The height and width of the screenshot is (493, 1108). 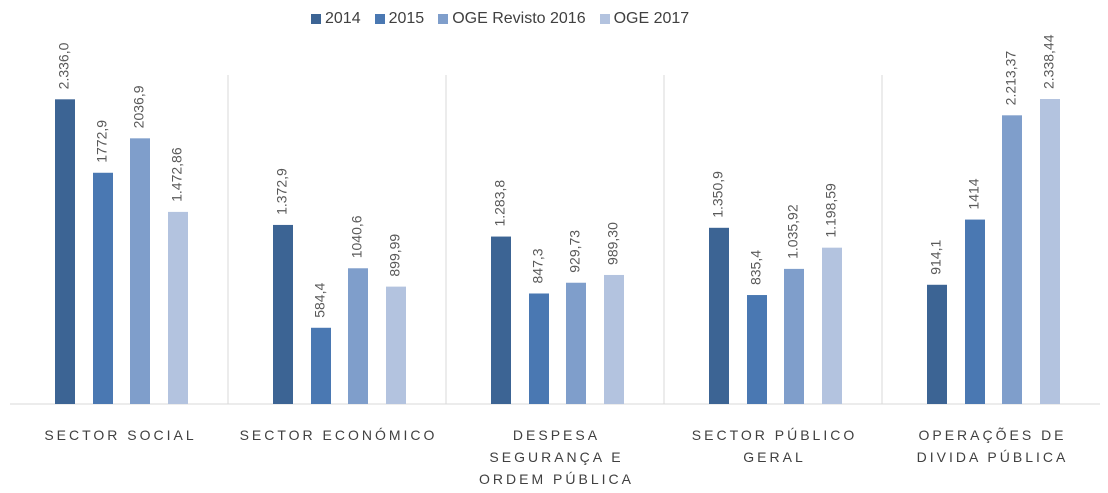 What do you see at coordinates (556, 457) in the screenshot?
I see `x-tick-label: DESPESA SEGURANÇA E ORDEM PÚBLICA` at bounding box center [556, 457].